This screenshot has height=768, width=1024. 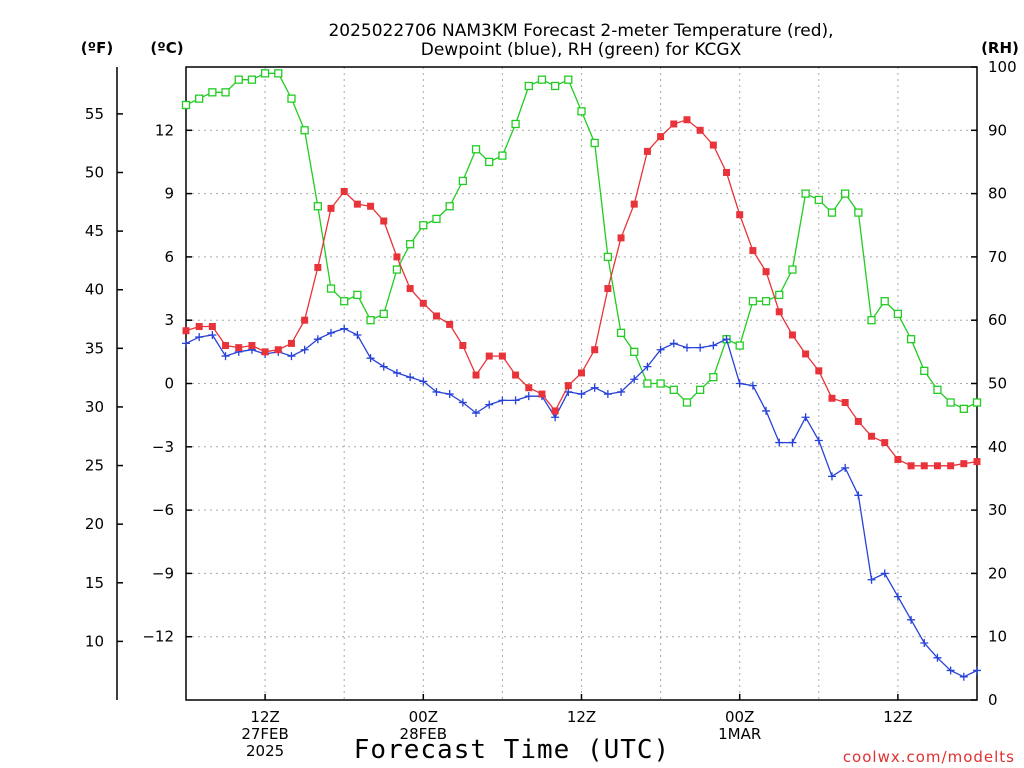 What do you see at coordinates (997, 257) in the screenshot?
I see `rh-tick-label: 70` at bounding box center [997, 257].